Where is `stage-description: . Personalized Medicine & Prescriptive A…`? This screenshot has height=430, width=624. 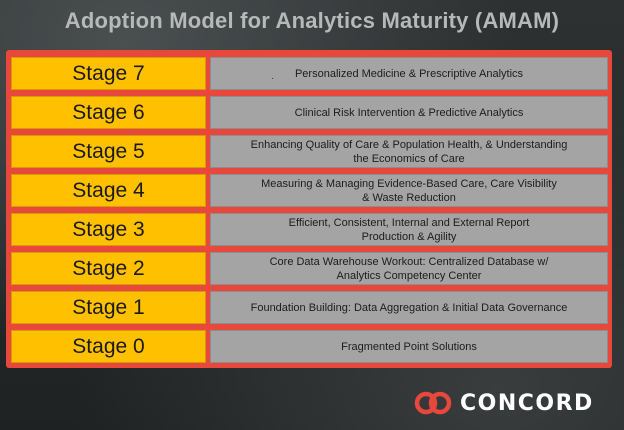
stage-description: . Personalized Medicine & Prescriptive A… is located at coordinates (409, 73).